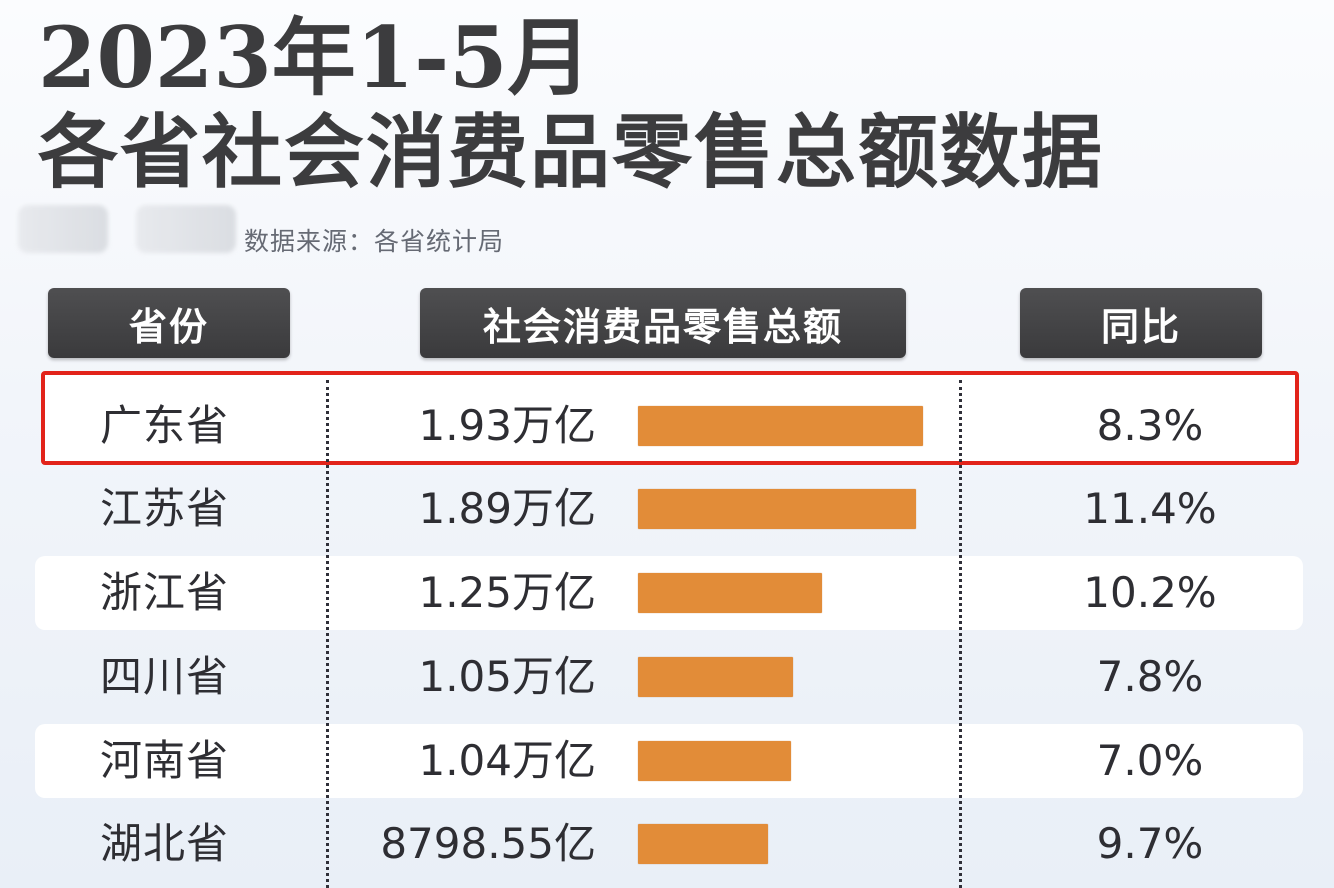 The height and width of the screenshot is (888, 1334). What do you see at coordinates (1141, 323) in the screenshot?
I see `column-header-yoy: 同比` at bounding box center [1141, 323].